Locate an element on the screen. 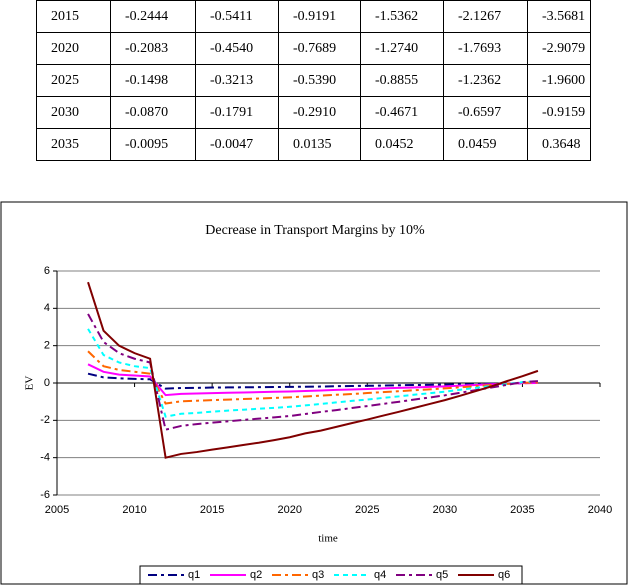 This screenshot has width=628, height=585. table-cell: -0.9191 is located at coordinates (319, 16).